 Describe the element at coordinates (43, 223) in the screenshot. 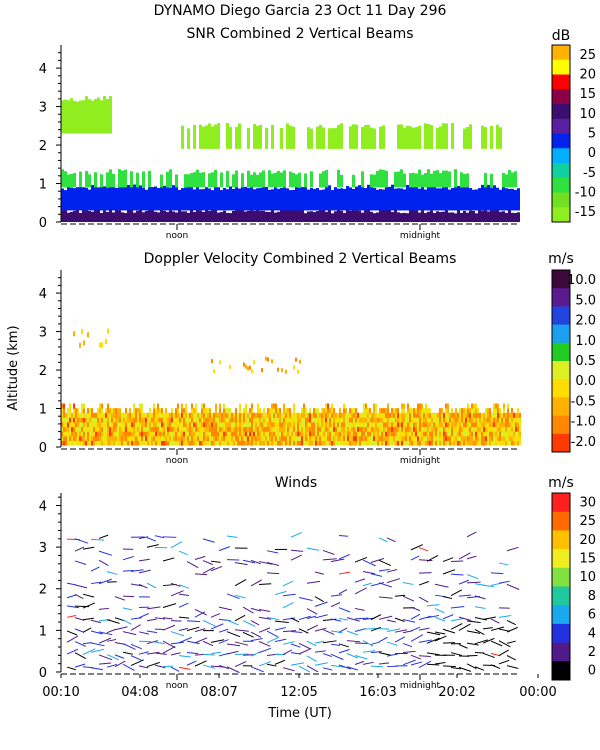

I see `y-tick-label: 0` at that location.